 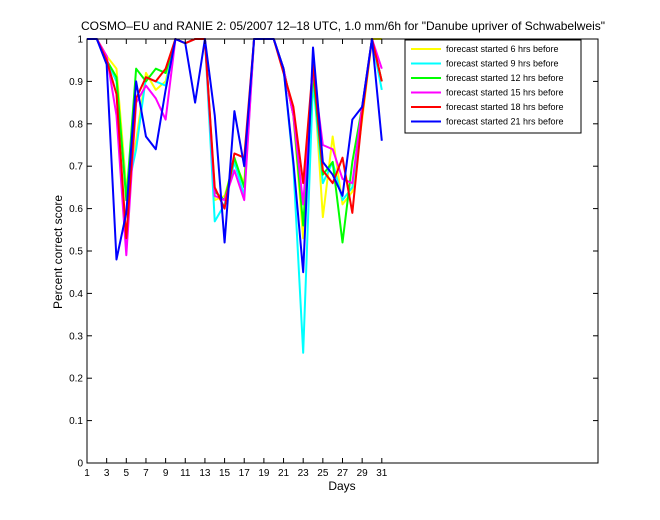 I want to click on legend-box, so click(x=493, y=86).